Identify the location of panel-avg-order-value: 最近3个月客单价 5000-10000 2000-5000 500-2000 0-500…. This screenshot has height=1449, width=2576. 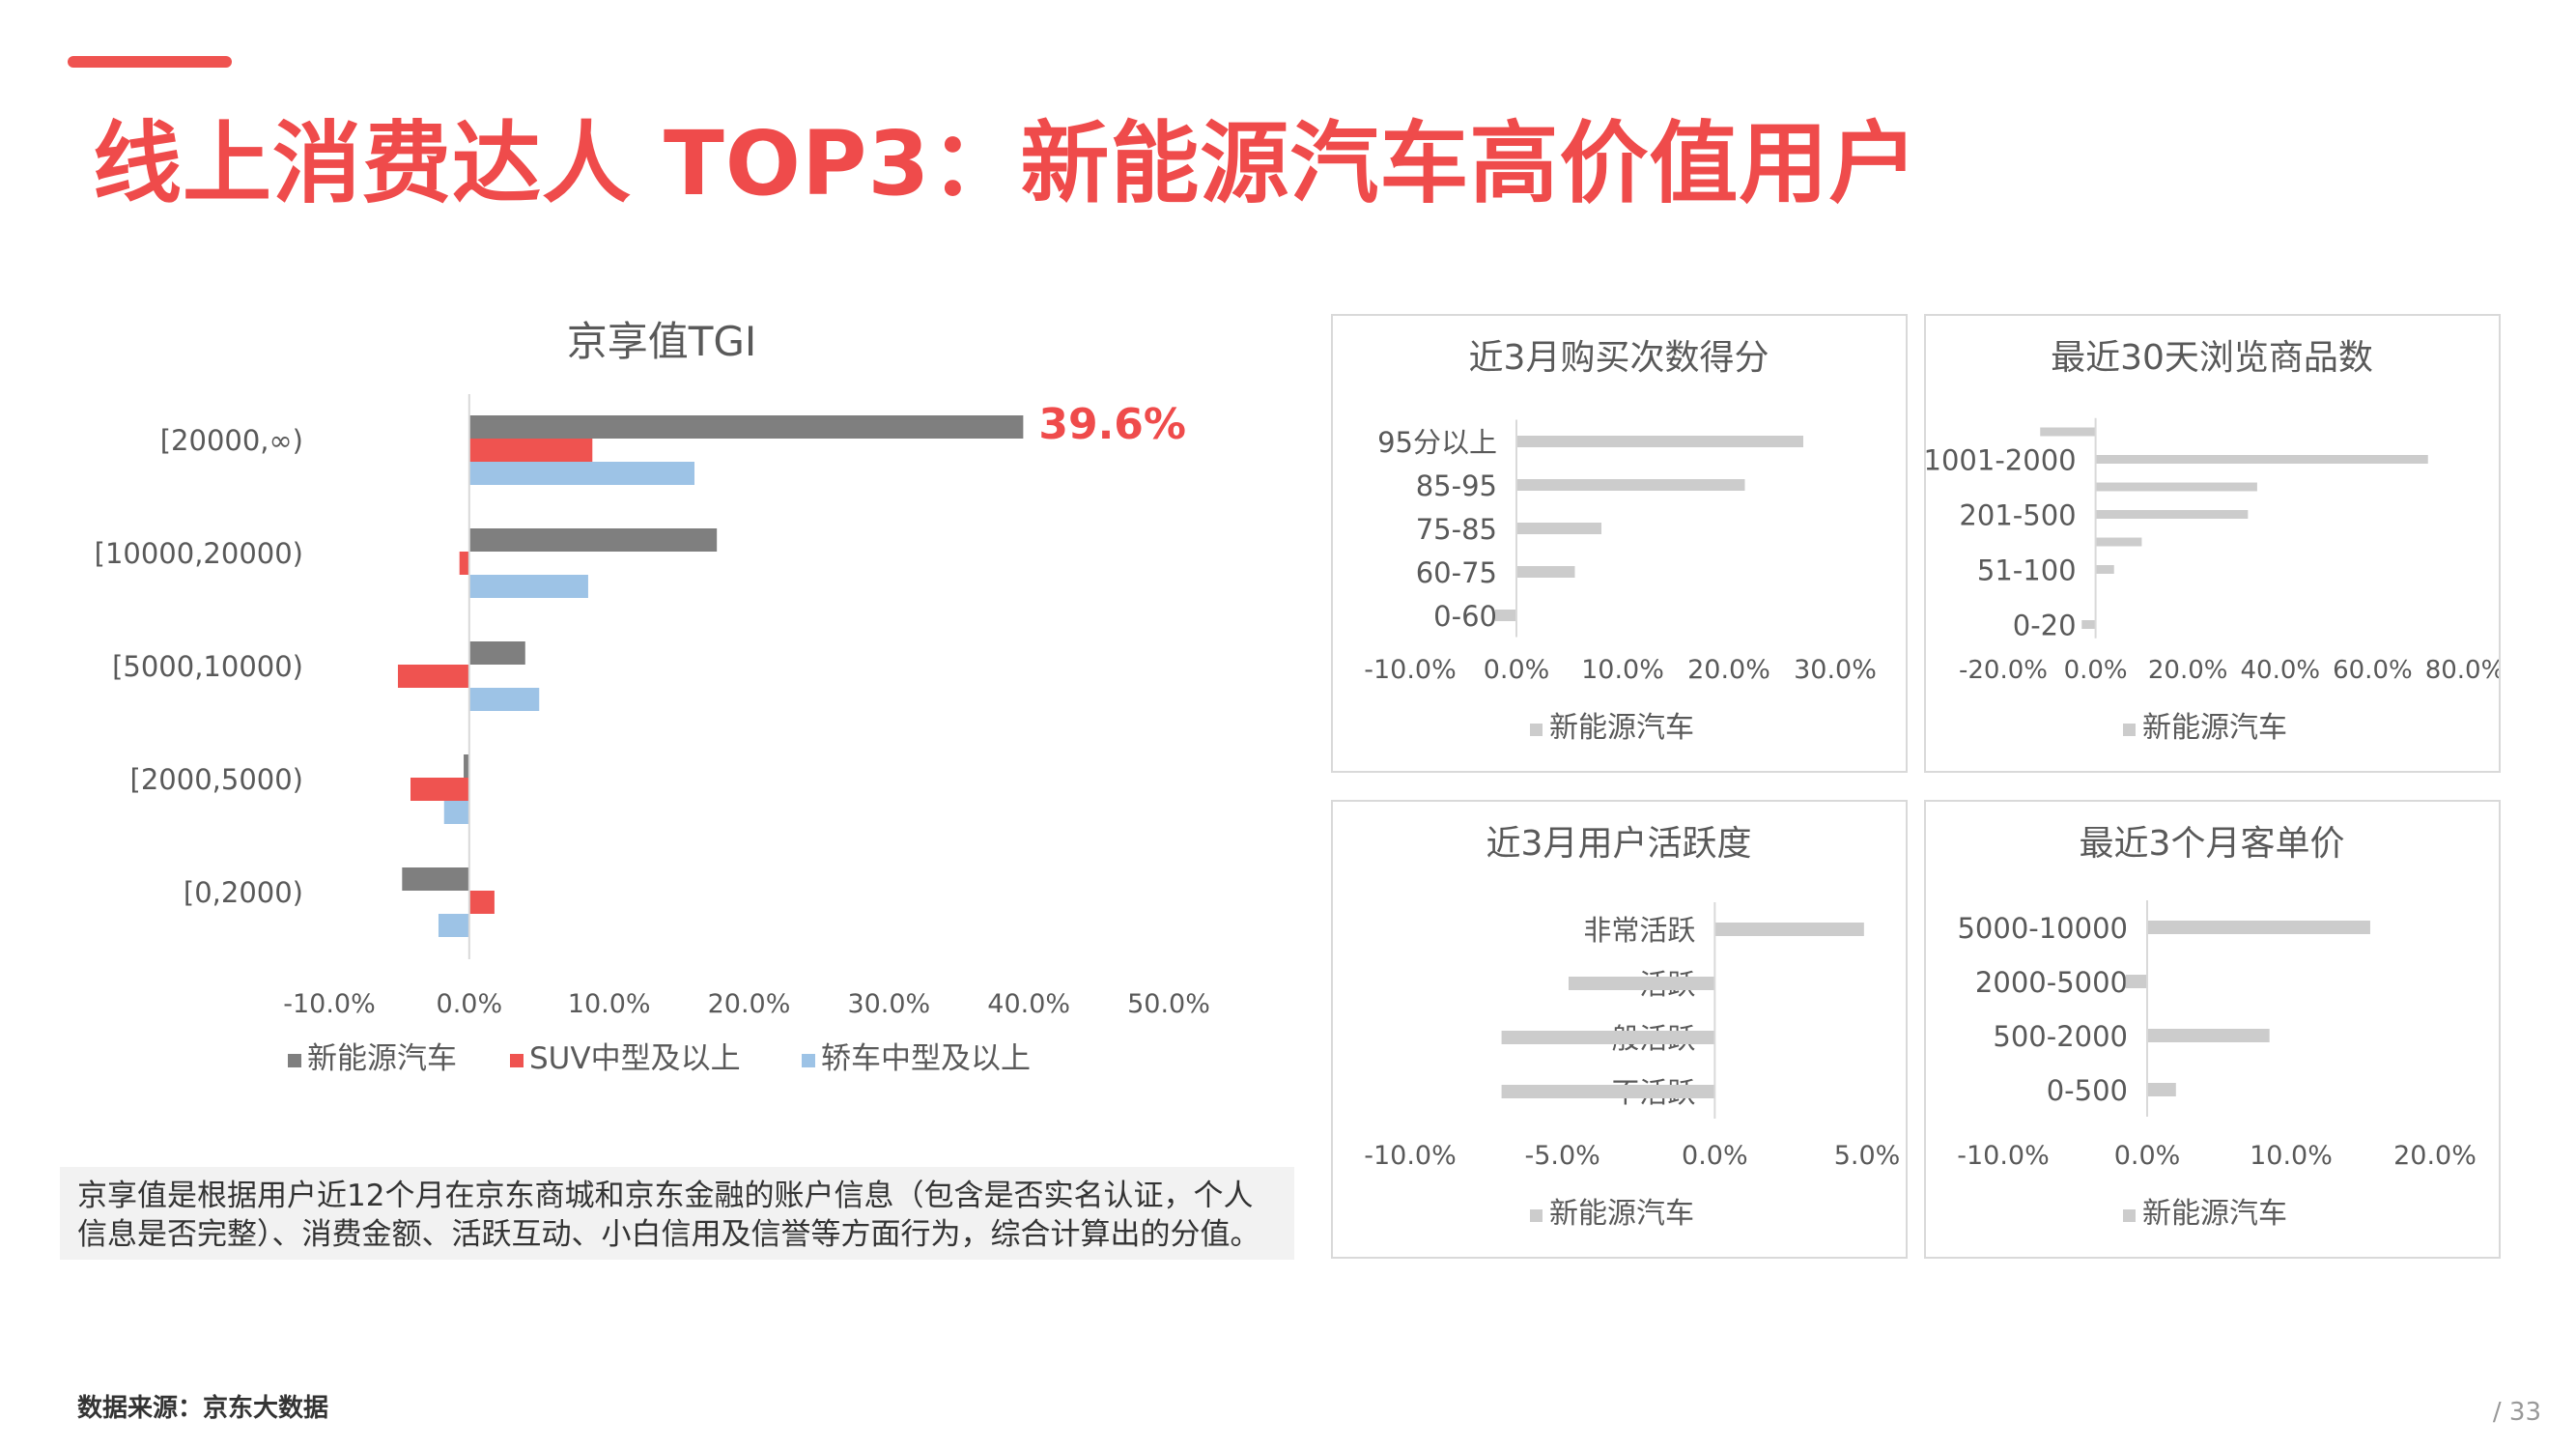
(2212, 1029).